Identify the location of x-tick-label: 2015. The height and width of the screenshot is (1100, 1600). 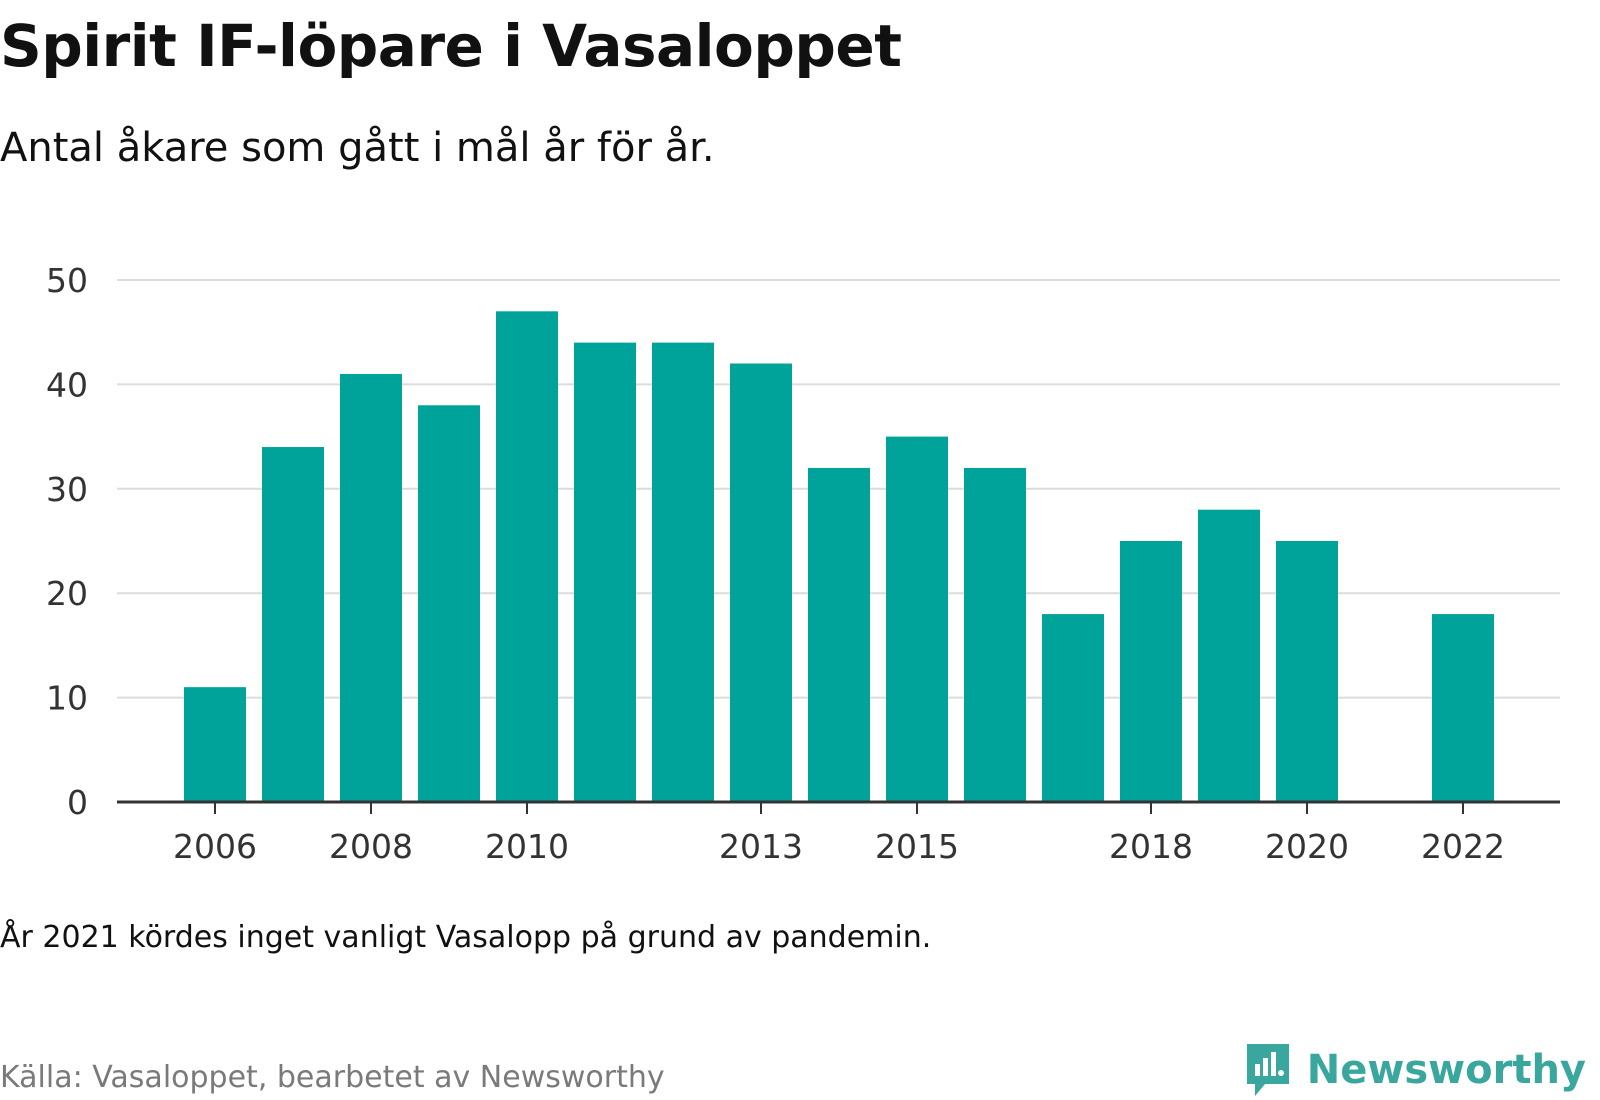
(917, 843).